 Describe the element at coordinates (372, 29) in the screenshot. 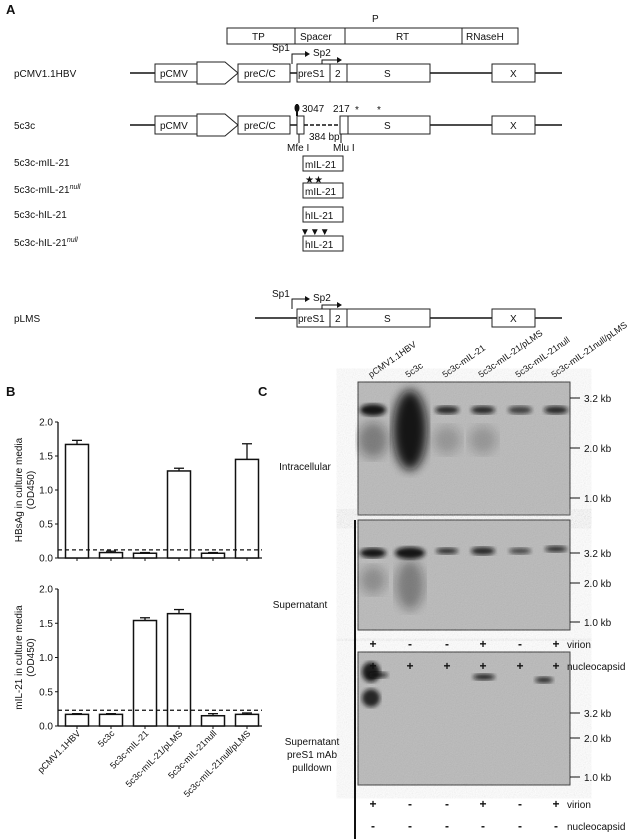

I see `polymerase-domains: P TP Spacer RT RNaseH` at that location.